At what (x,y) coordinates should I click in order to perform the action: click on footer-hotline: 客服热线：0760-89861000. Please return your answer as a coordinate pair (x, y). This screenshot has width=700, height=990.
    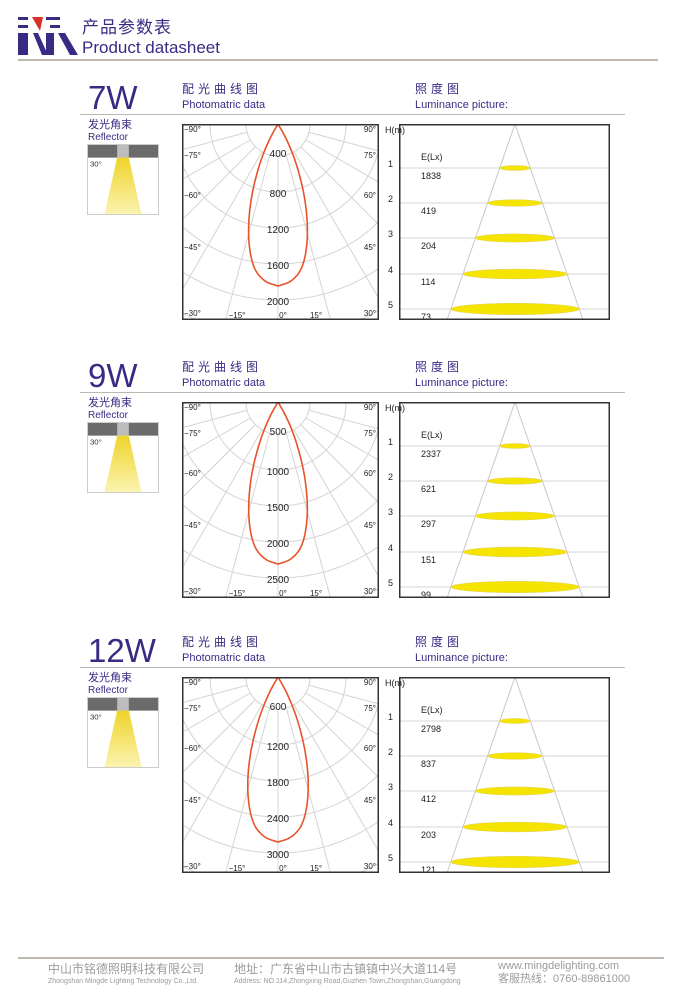
    Looking at the image, I should click on (564, 979).